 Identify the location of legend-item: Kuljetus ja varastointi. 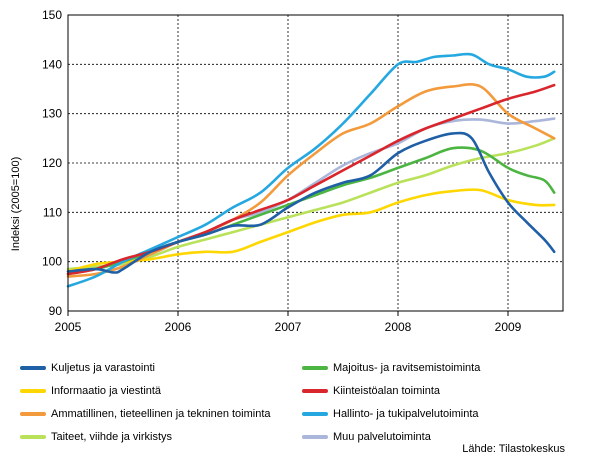
(87, 368).